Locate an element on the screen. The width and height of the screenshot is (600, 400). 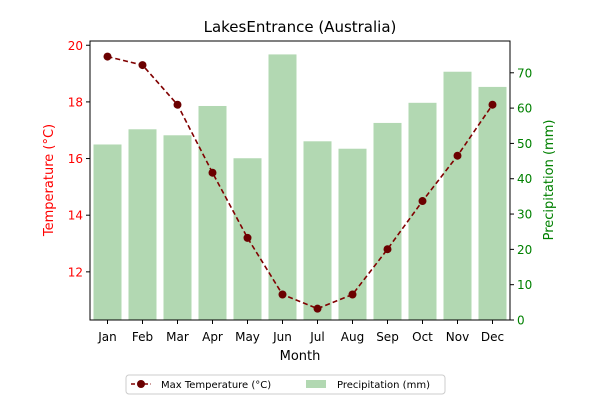
left-tick-label: 14 is located at coordinates (75, 216).